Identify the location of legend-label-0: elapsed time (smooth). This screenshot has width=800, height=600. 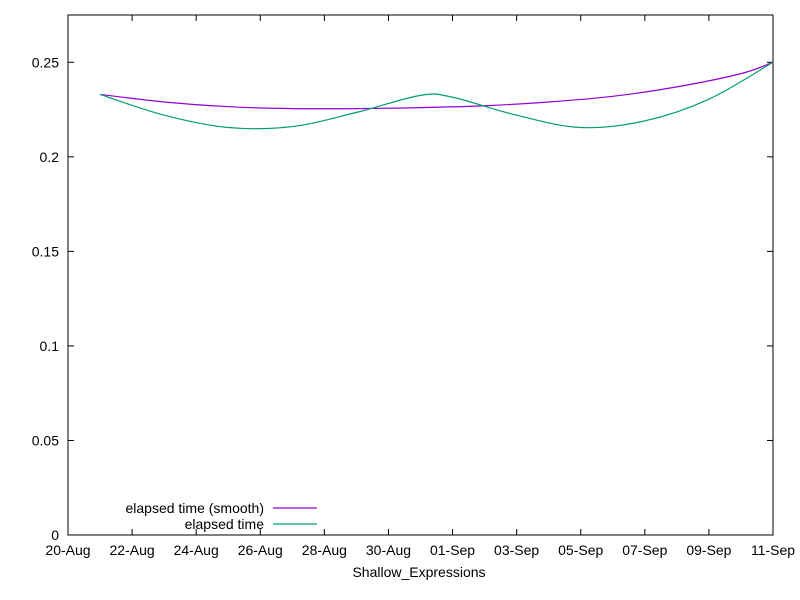
(194, 508).